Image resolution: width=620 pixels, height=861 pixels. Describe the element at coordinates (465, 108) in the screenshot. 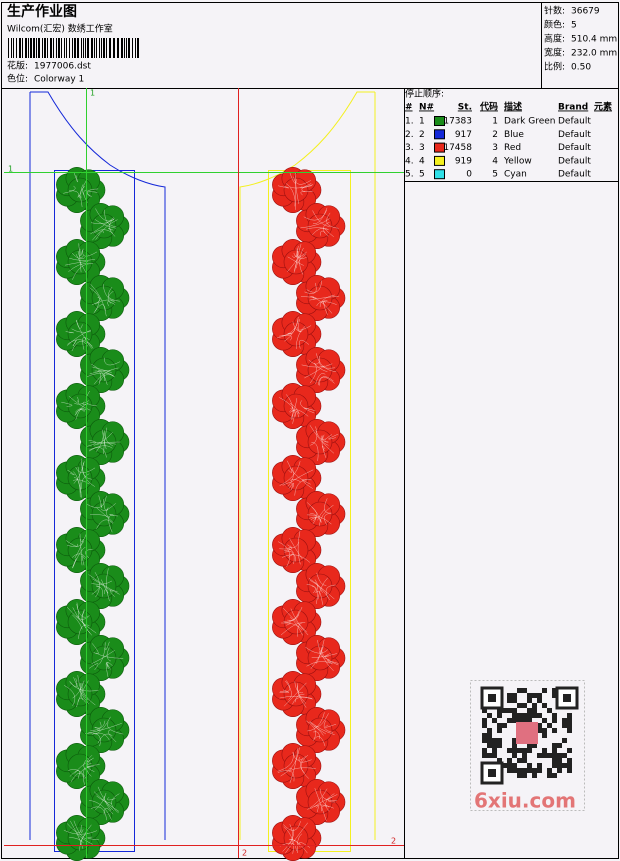

I see `column-header: St.` at that location.